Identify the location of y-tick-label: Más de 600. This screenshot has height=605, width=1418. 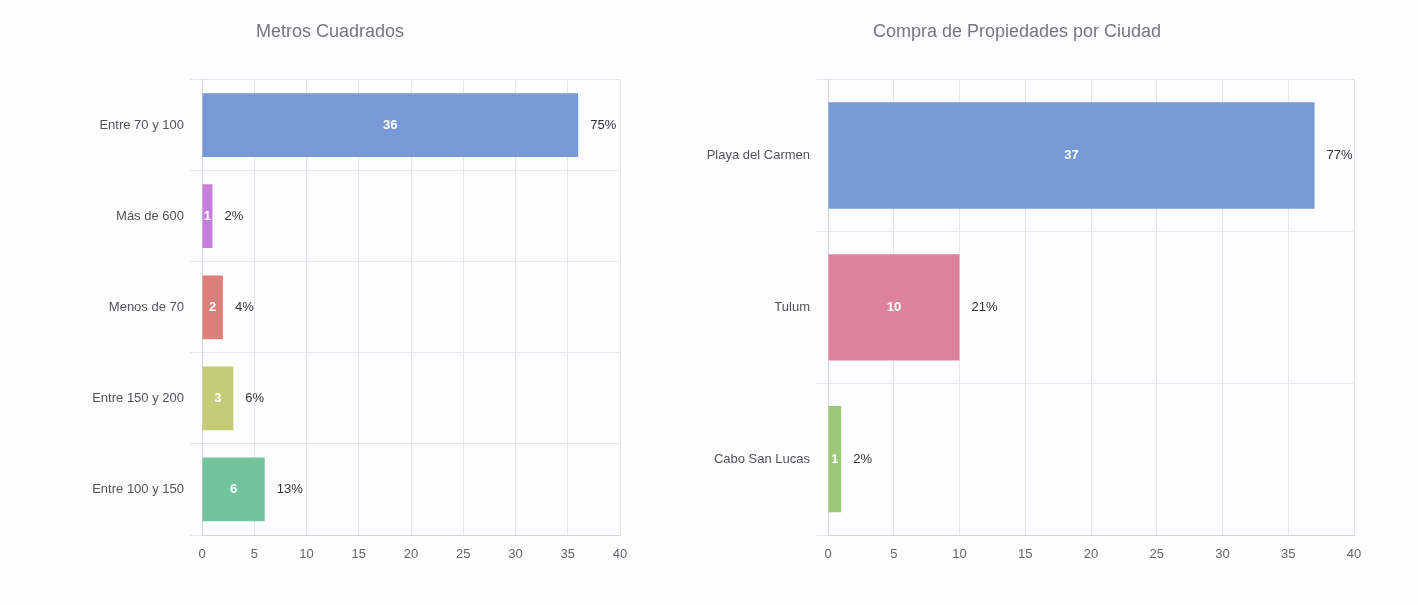
(150, 215).